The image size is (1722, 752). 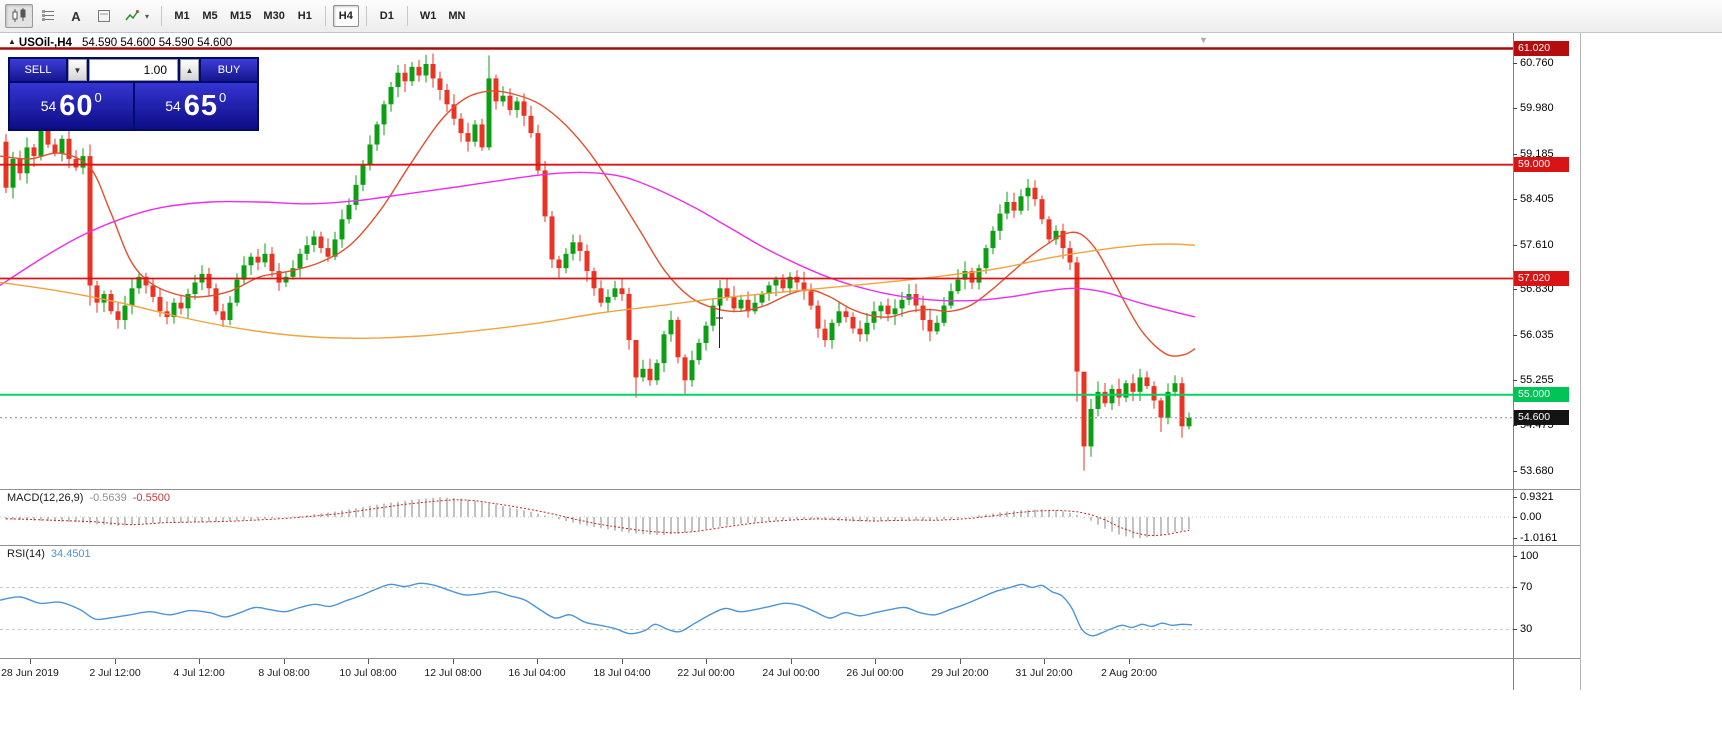 What do you see at coordinates (706, 673) in the screenshot?
I see `time-tick-label: 22 Jul 00:00` at bounding box center [706, 673].